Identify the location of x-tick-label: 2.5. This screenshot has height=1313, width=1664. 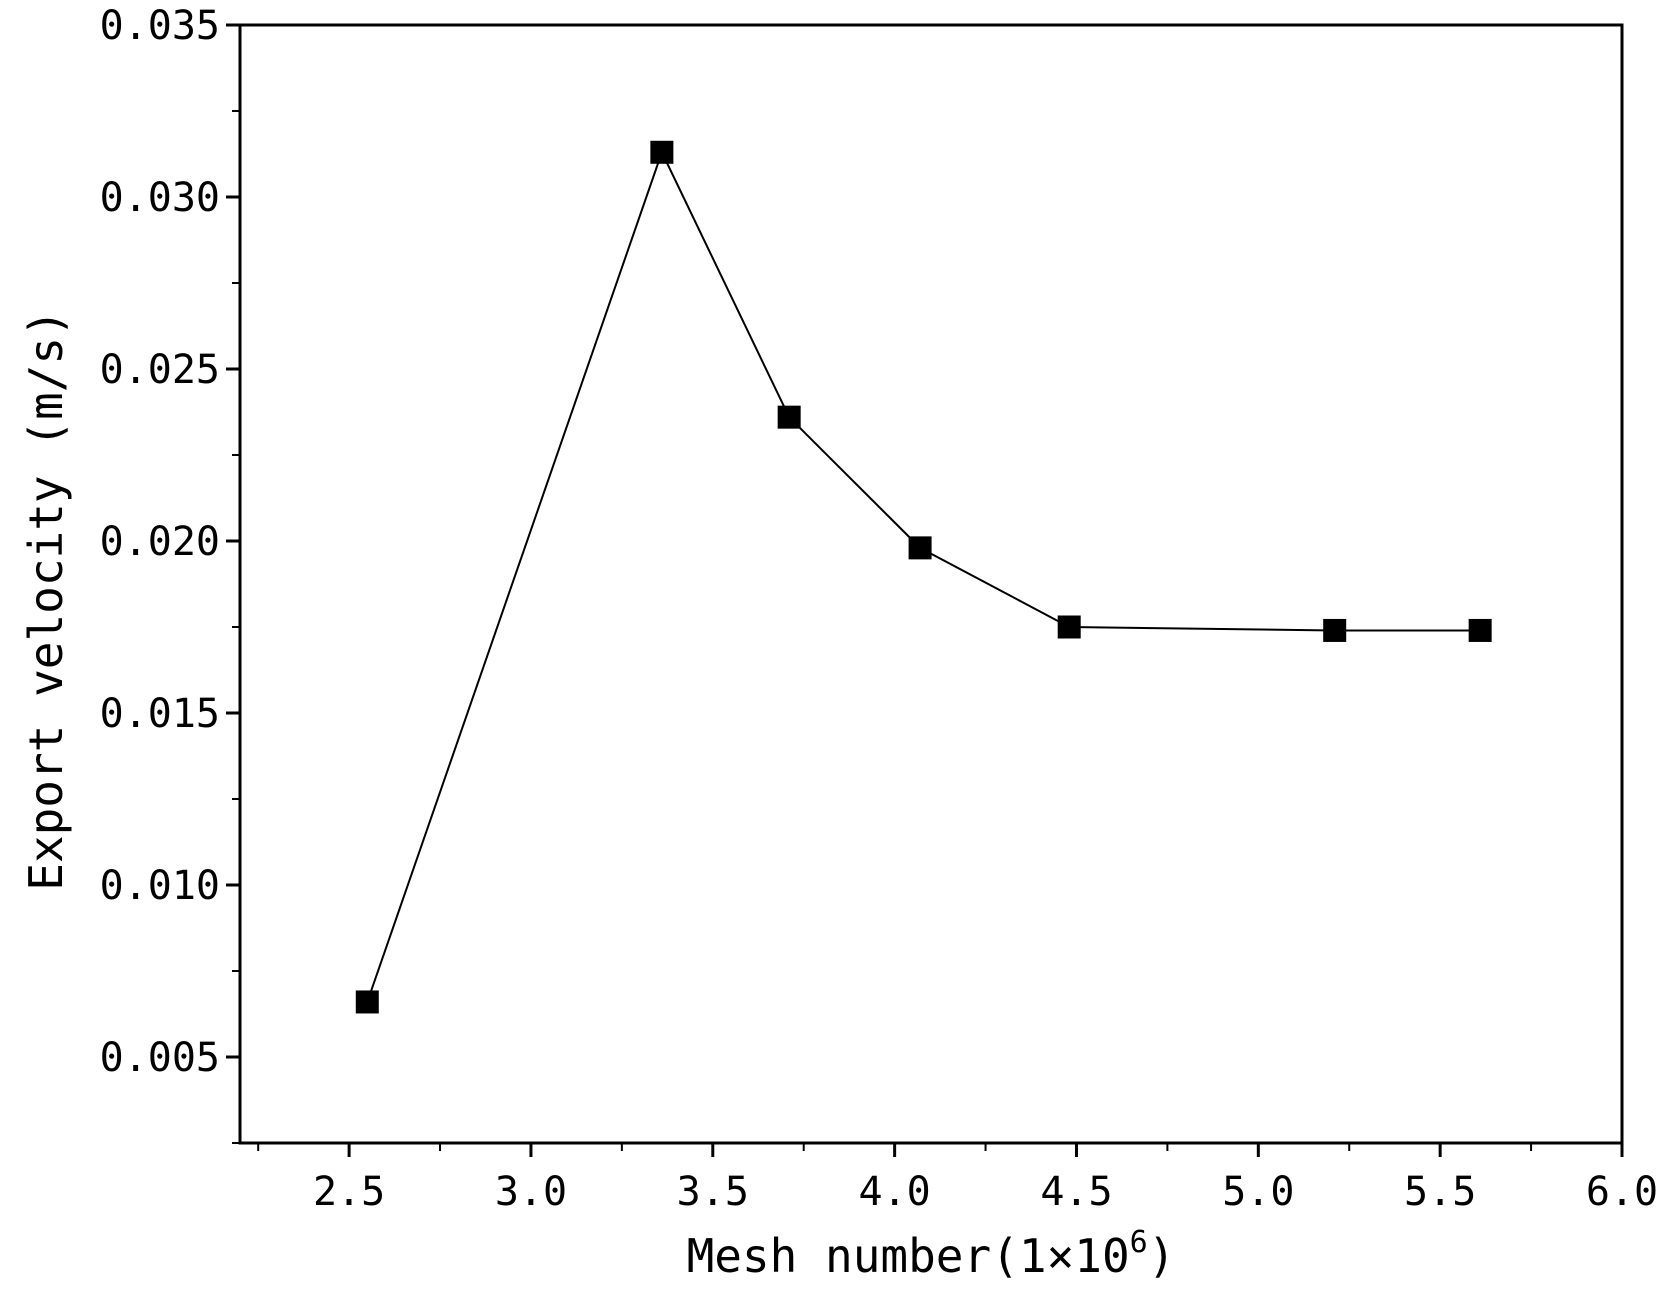
(349, 1192).